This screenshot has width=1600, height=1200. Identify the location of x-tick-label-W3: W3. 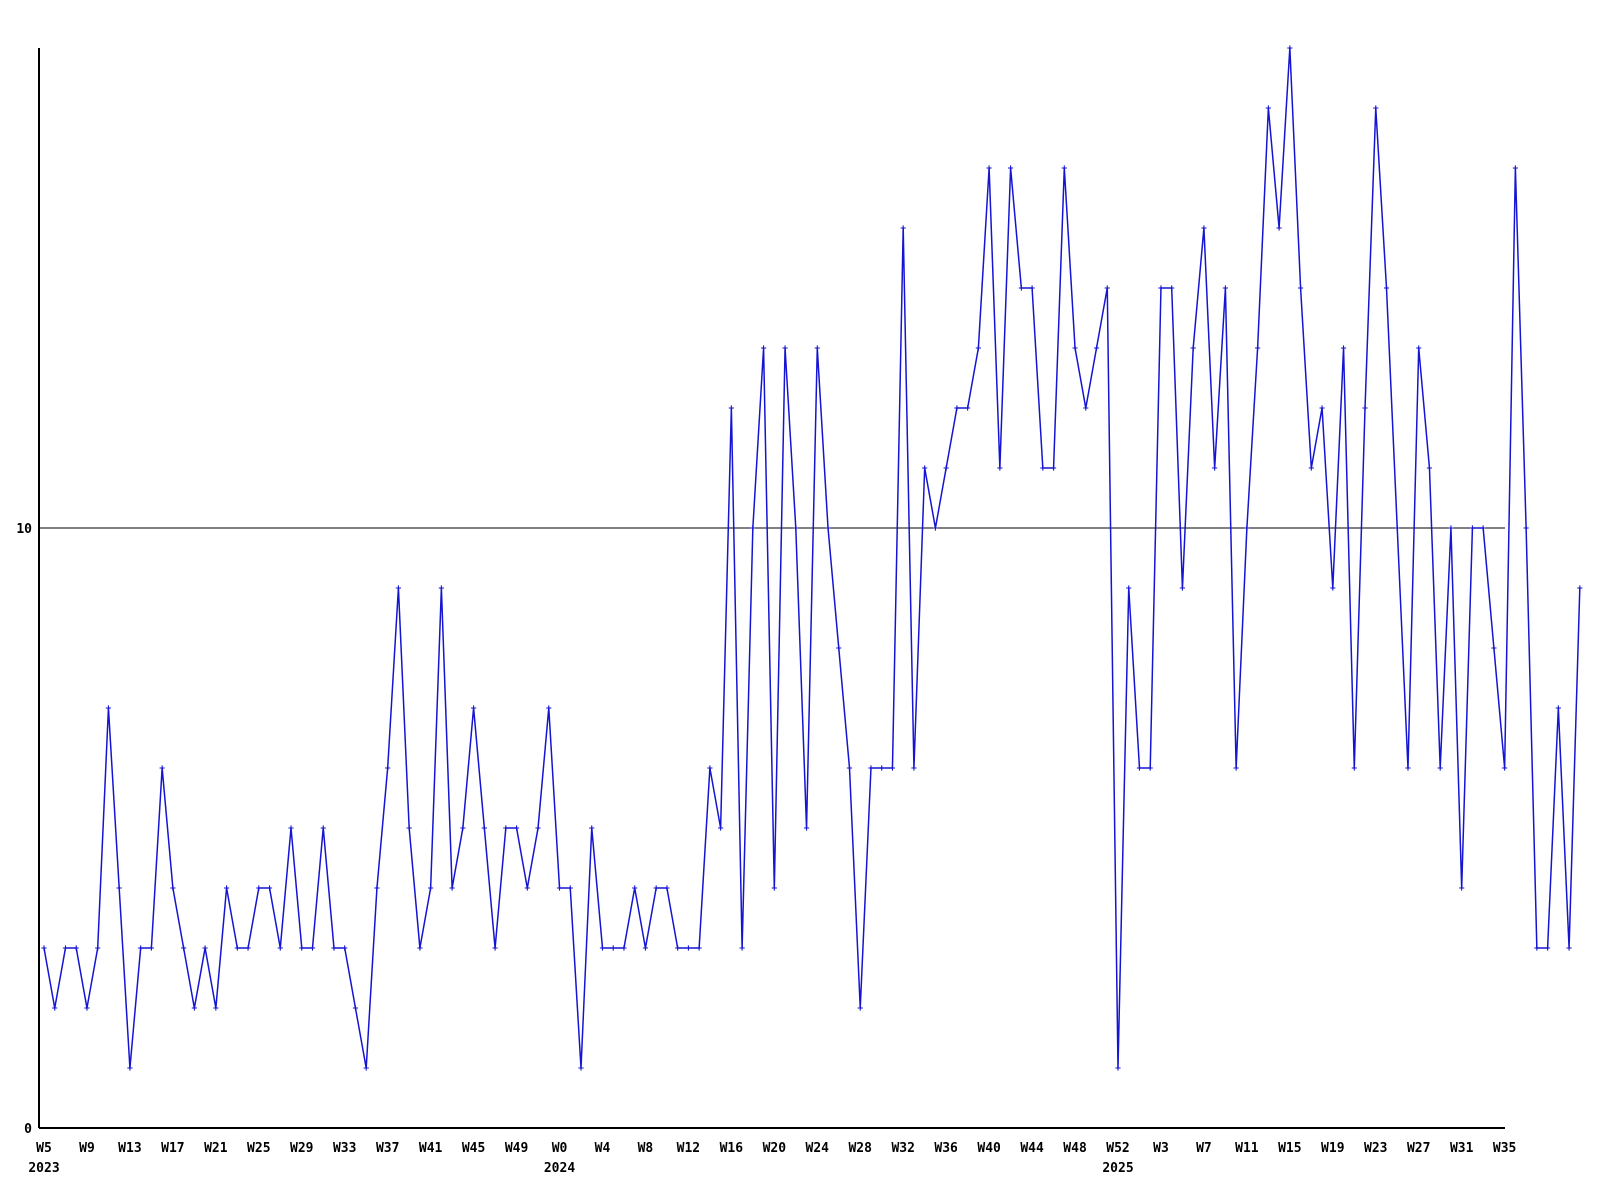
(1161, 1148).